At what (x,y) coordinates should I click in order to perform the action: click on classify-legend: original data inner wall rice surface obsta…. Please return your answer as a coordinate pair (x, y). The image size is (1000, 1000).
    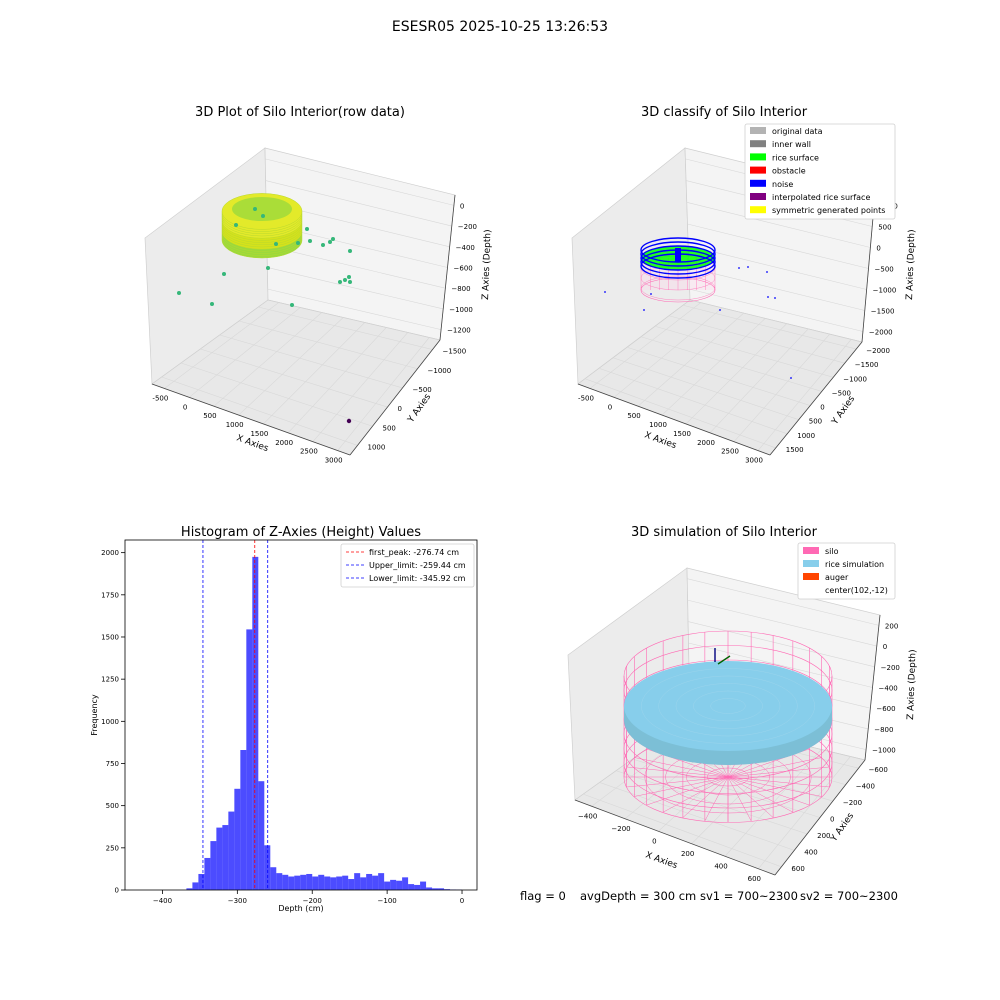
    Looking at the image, I should click on (820, 171).